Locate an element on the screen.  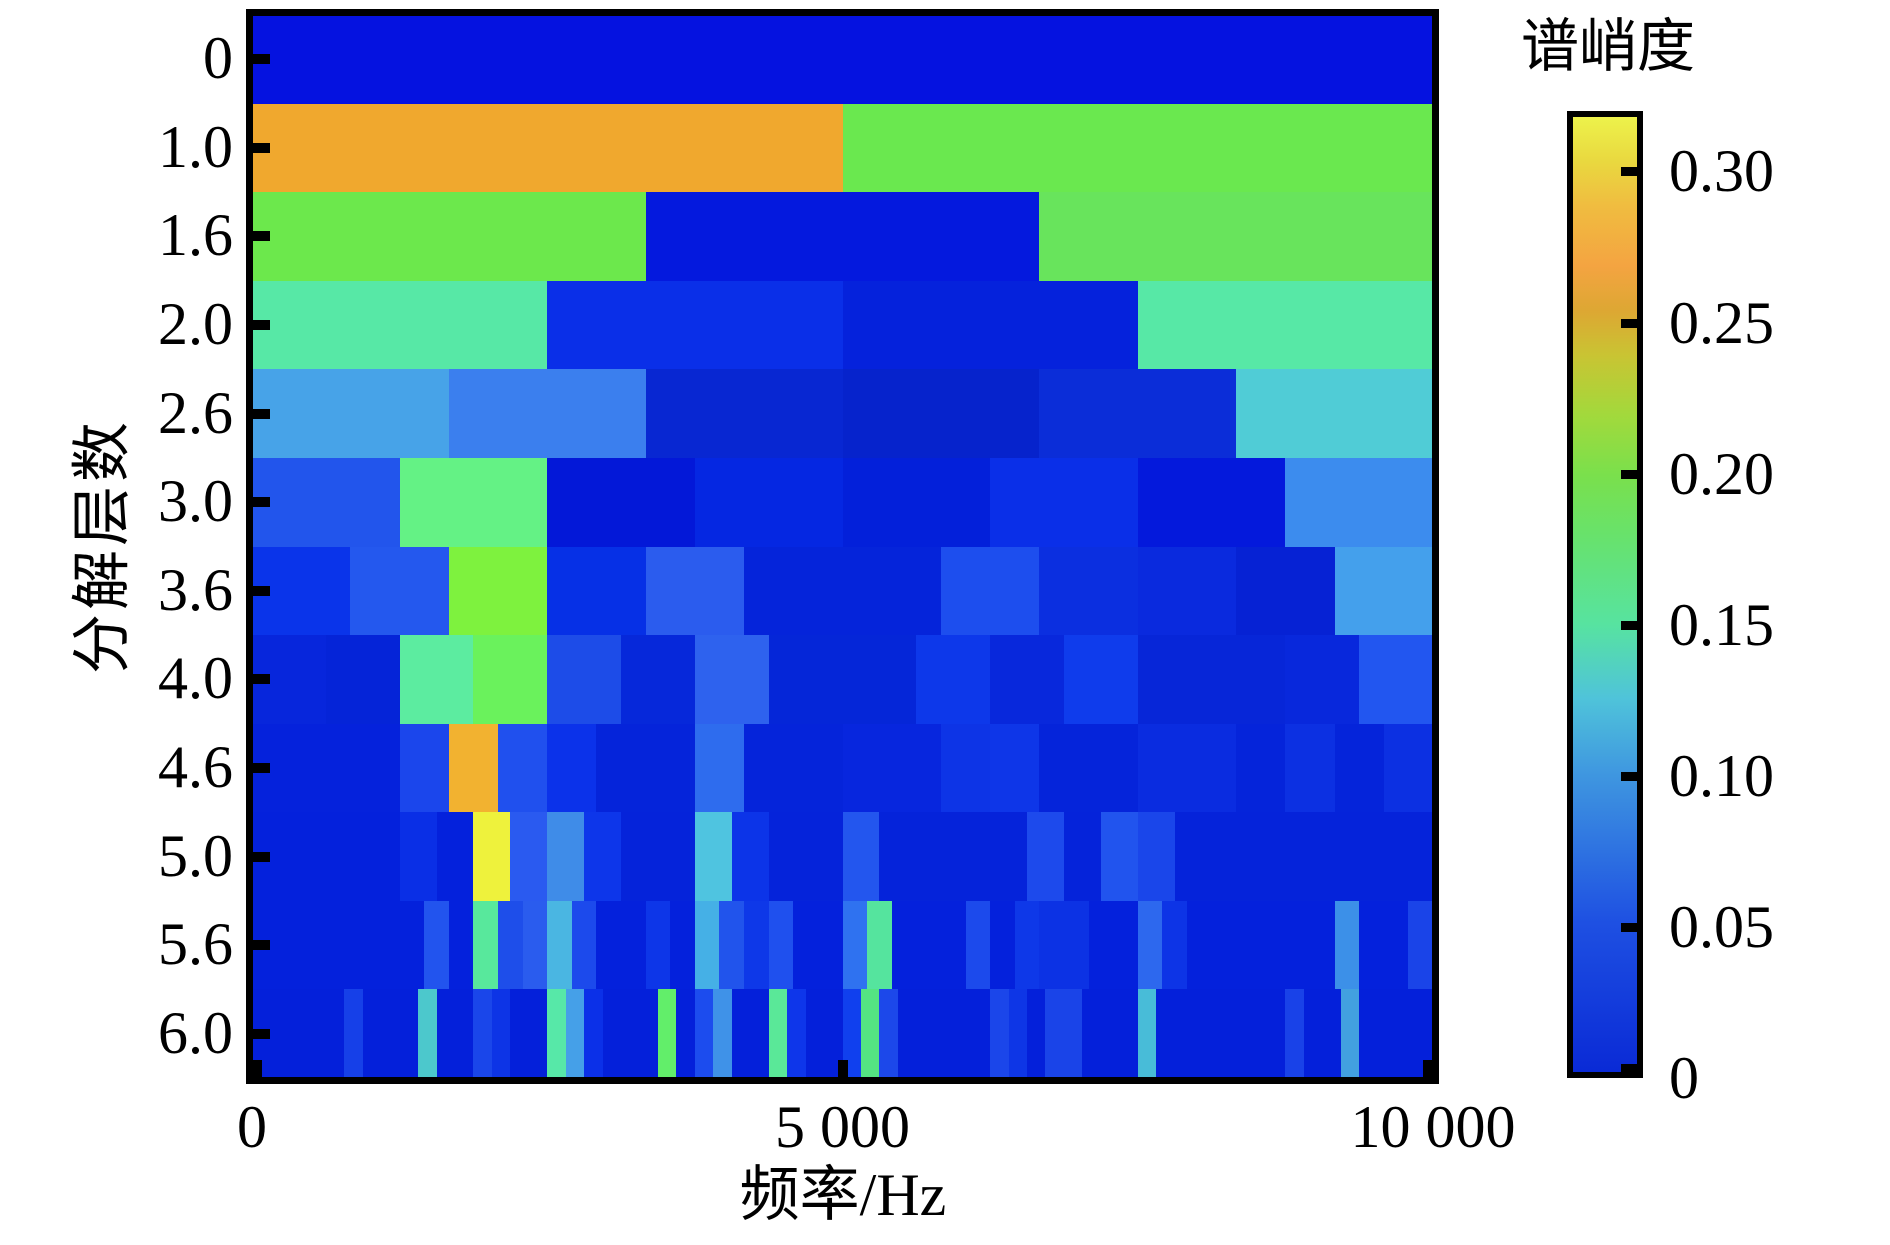
colorbar is located at coordinates (1605, 594).